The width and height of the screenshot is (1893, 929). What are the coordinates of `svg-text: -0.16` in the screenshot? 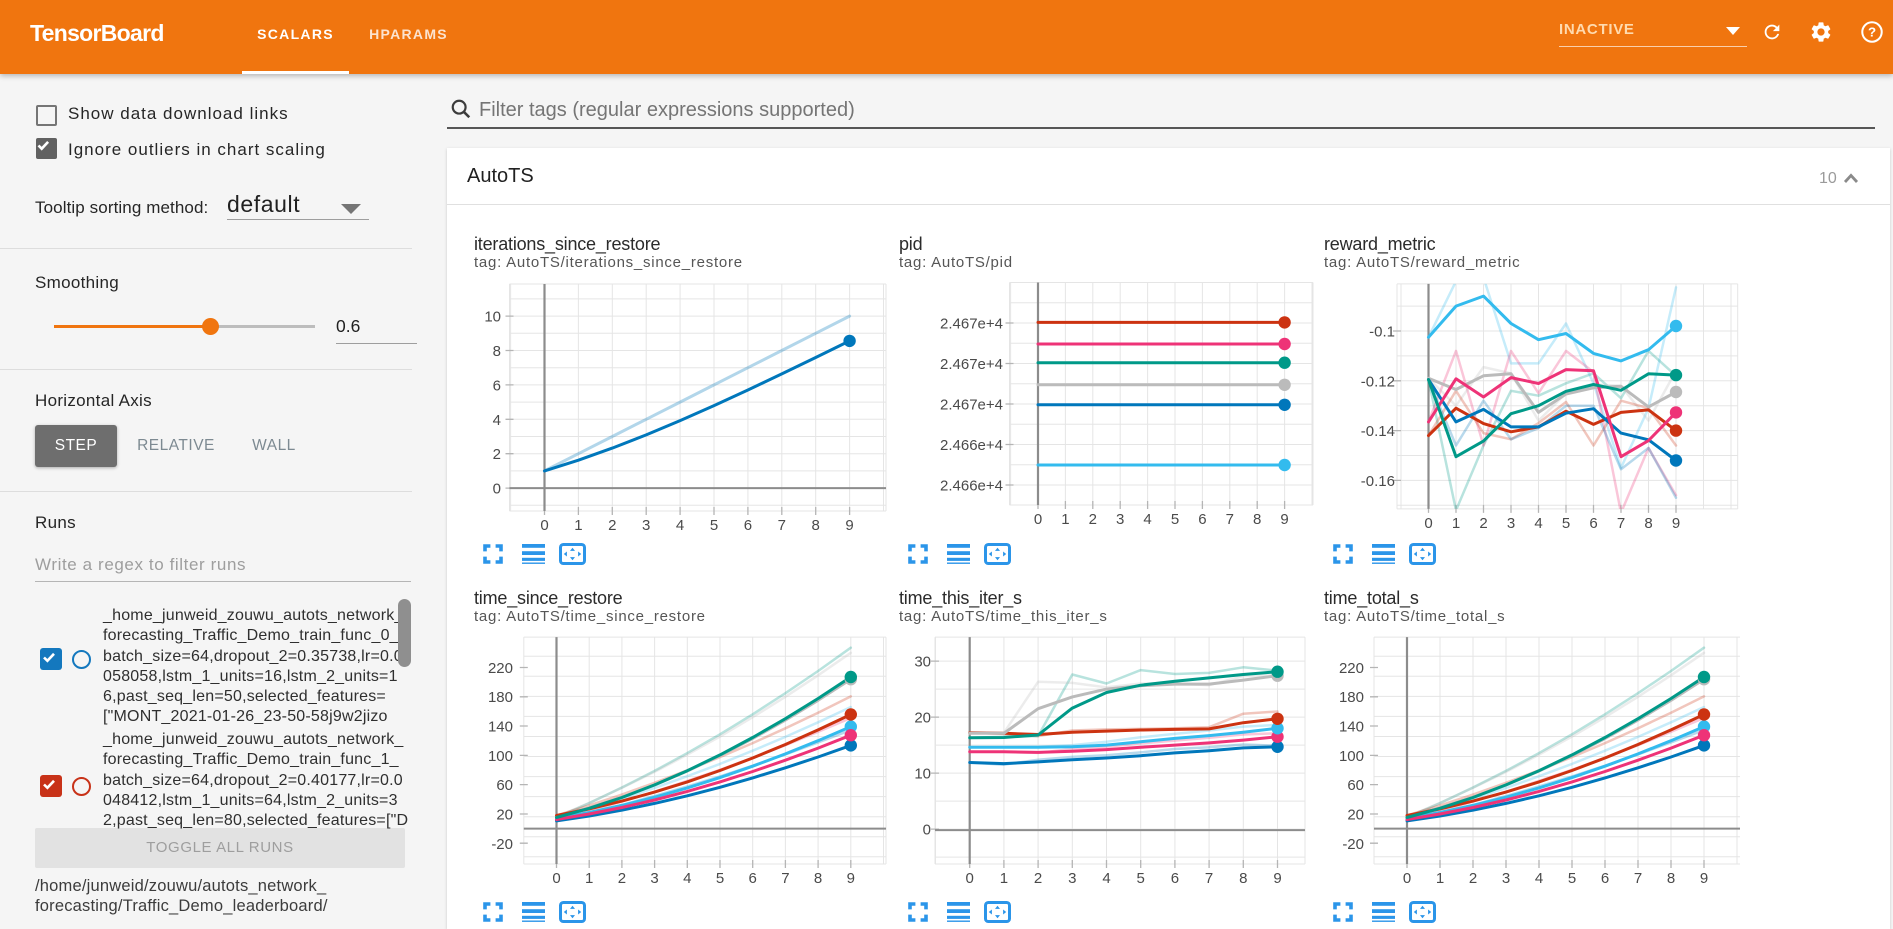 It's located at (1378, 481).